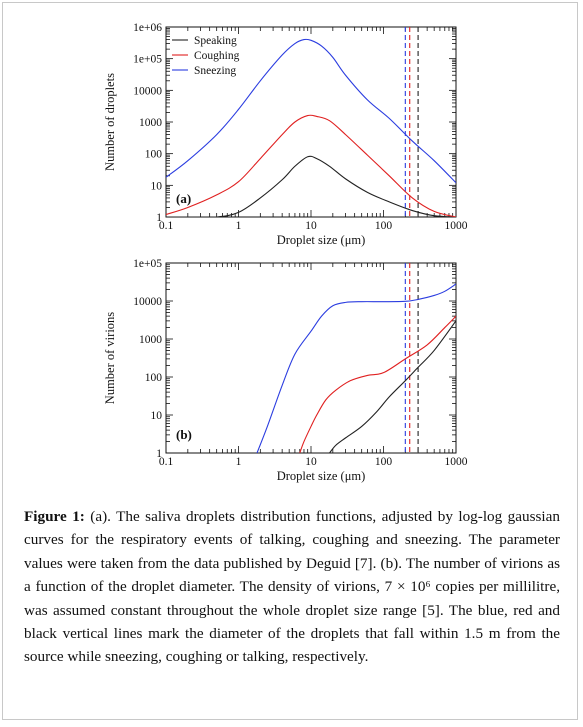 The image size is (583, 727). I want to click on legend-label: Sneezing, so click(215, 71).